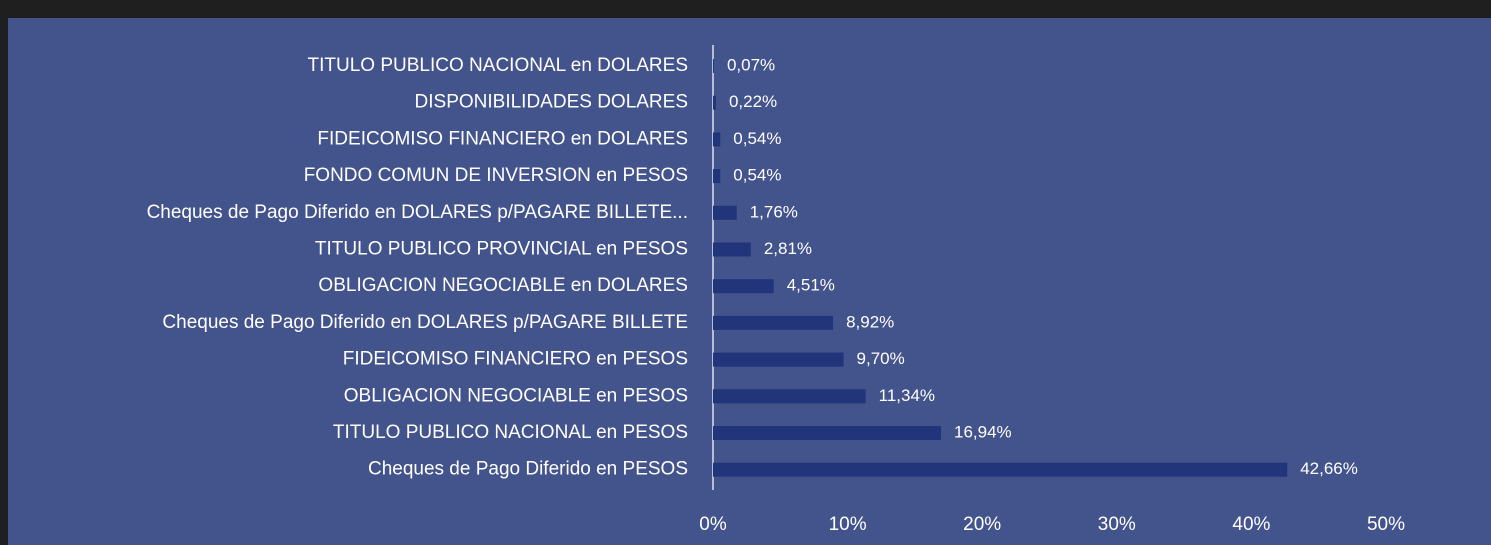  I want to click on value-label: 0,07%, so click(751, 64).